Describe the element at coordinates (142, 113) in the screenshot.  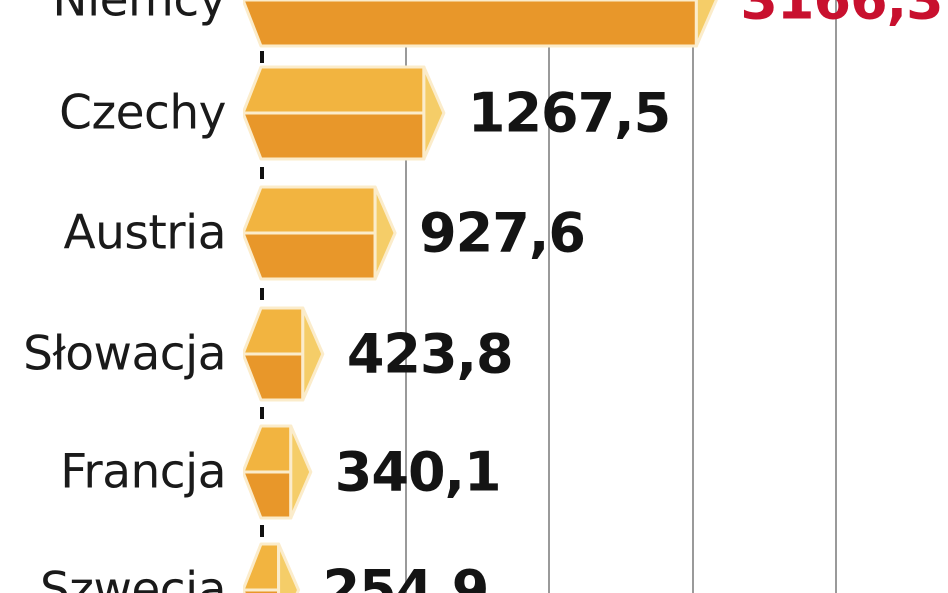
I see `category-label: Czechy` at that location.